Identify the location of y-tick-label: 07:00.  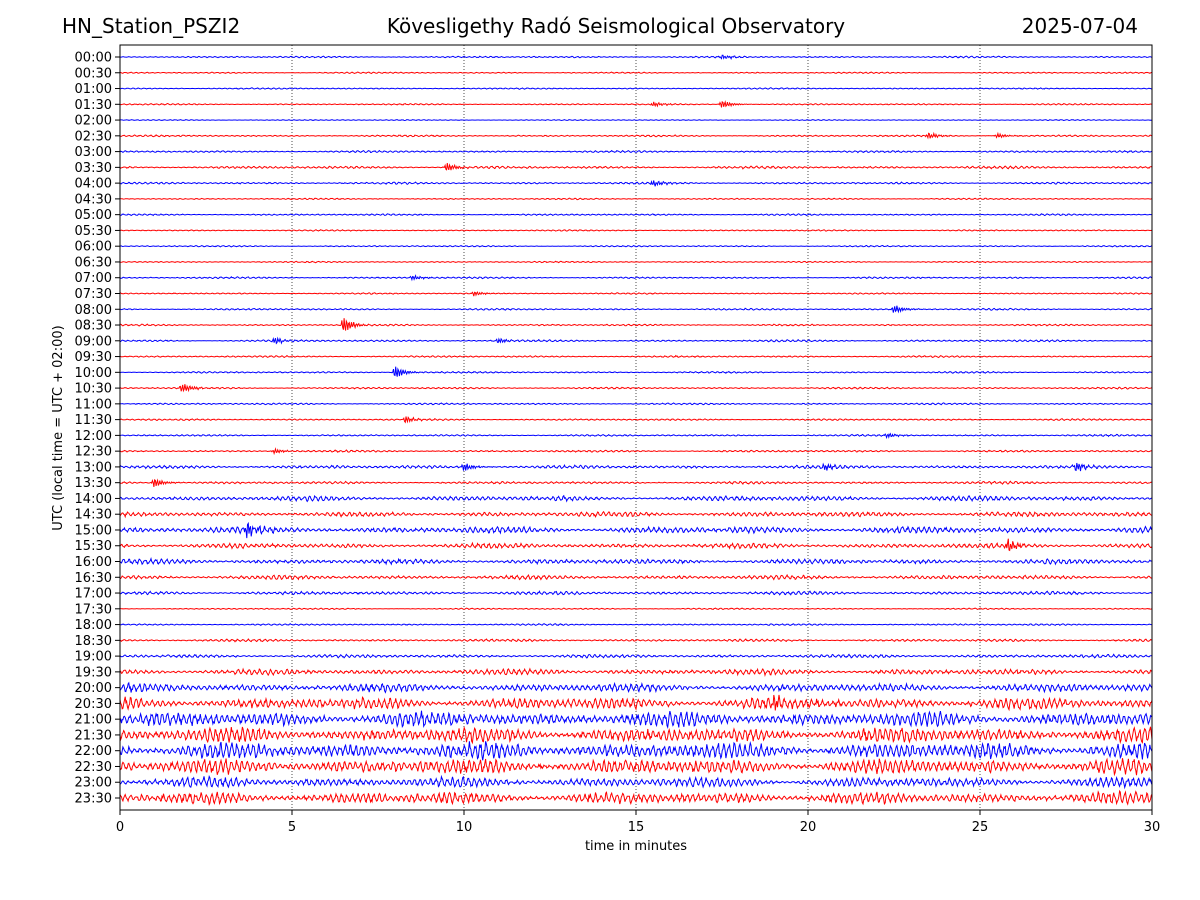
(93, 278).